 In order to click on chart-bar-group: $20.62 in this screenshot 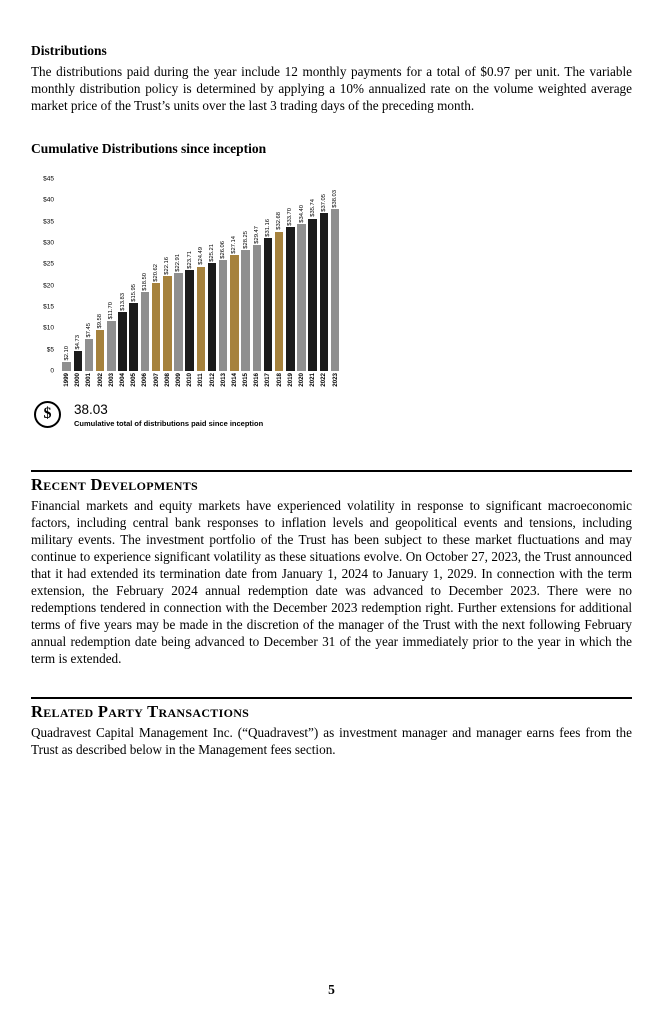, I will do `click(156, 317)`.